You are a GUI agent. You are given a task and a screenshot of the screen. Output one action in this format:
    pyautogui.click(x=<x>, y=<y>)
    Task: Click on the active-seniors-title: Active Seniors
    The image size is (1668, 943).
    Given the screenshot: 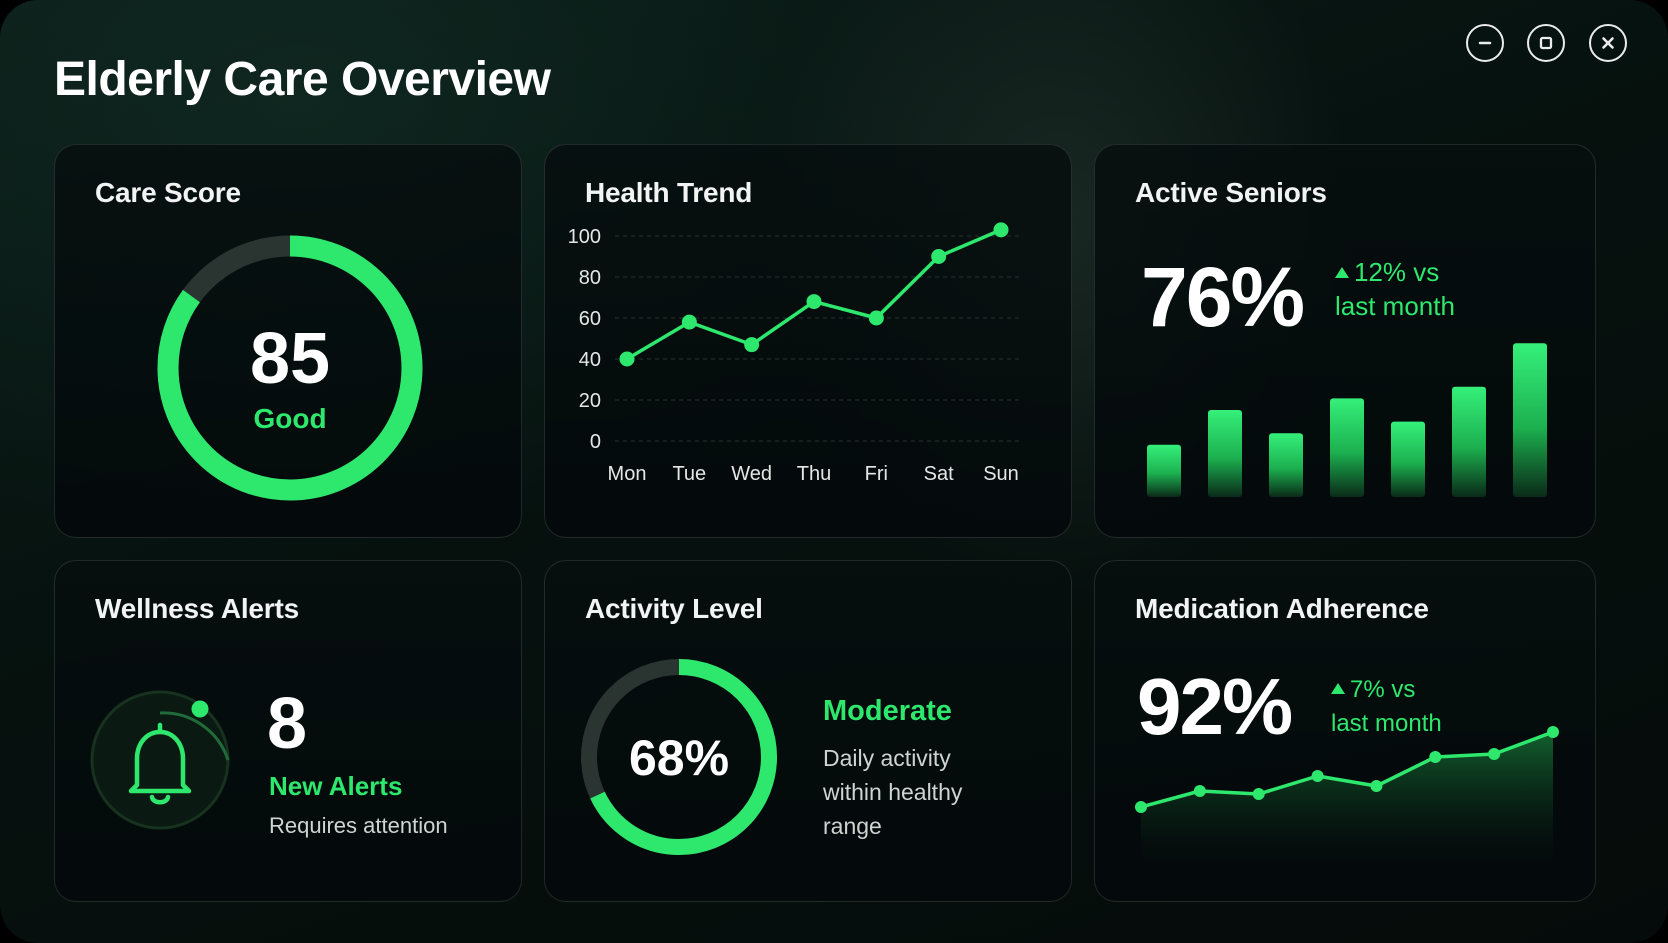 What is the action you would take?
    pyautogui.click(x=1231, y=192)
    